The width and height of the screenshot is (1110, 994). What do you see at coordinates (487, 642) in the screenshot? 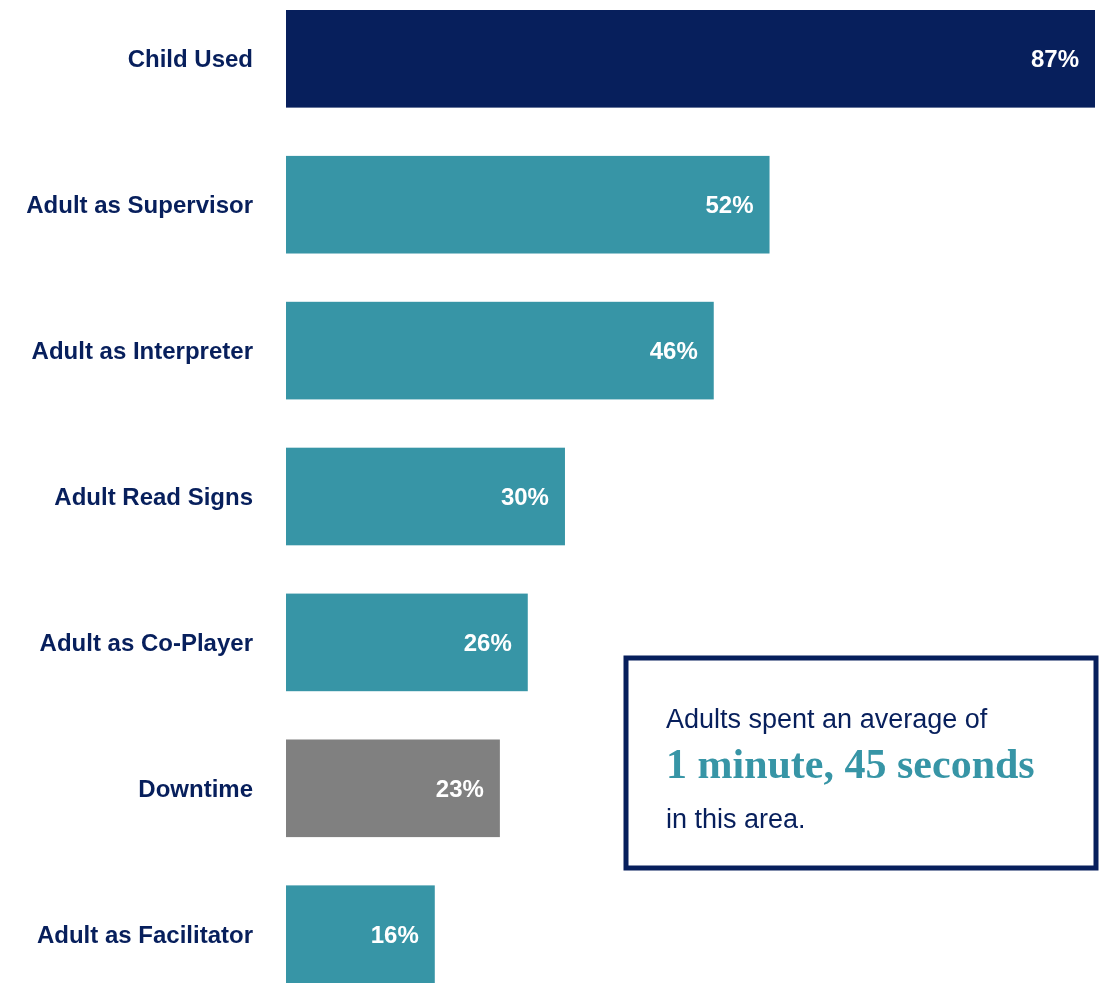
I see `data-label: 26%` at bounding box center [487, 642].